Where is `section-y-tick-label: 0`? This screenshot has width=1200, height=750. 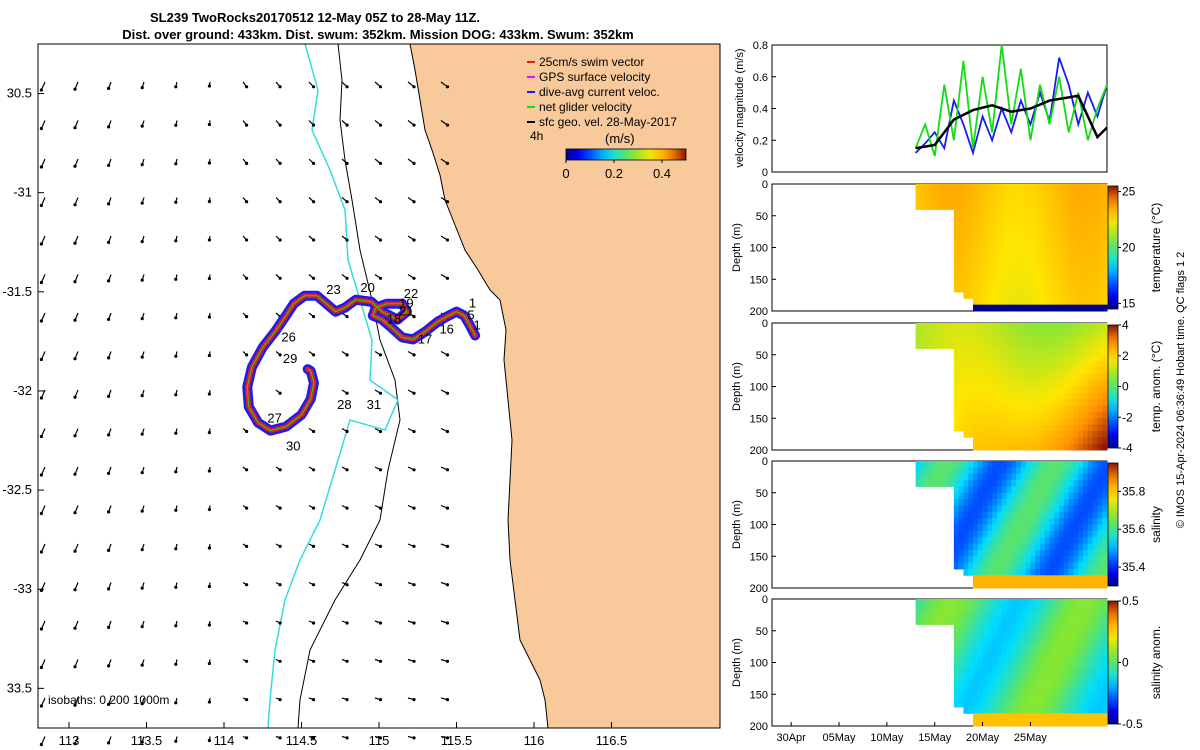
section-y-tick-label: 0 is located at coordinates (765, 185).